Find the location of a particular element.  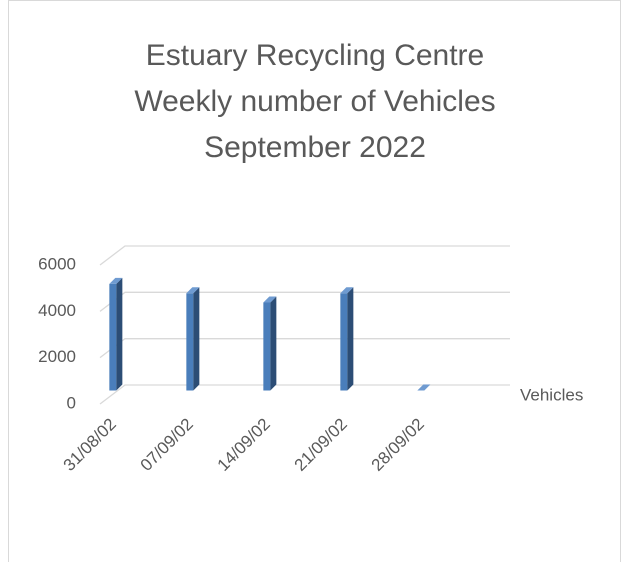

chart-title: September 2022 is located at coordinates (315, 147).